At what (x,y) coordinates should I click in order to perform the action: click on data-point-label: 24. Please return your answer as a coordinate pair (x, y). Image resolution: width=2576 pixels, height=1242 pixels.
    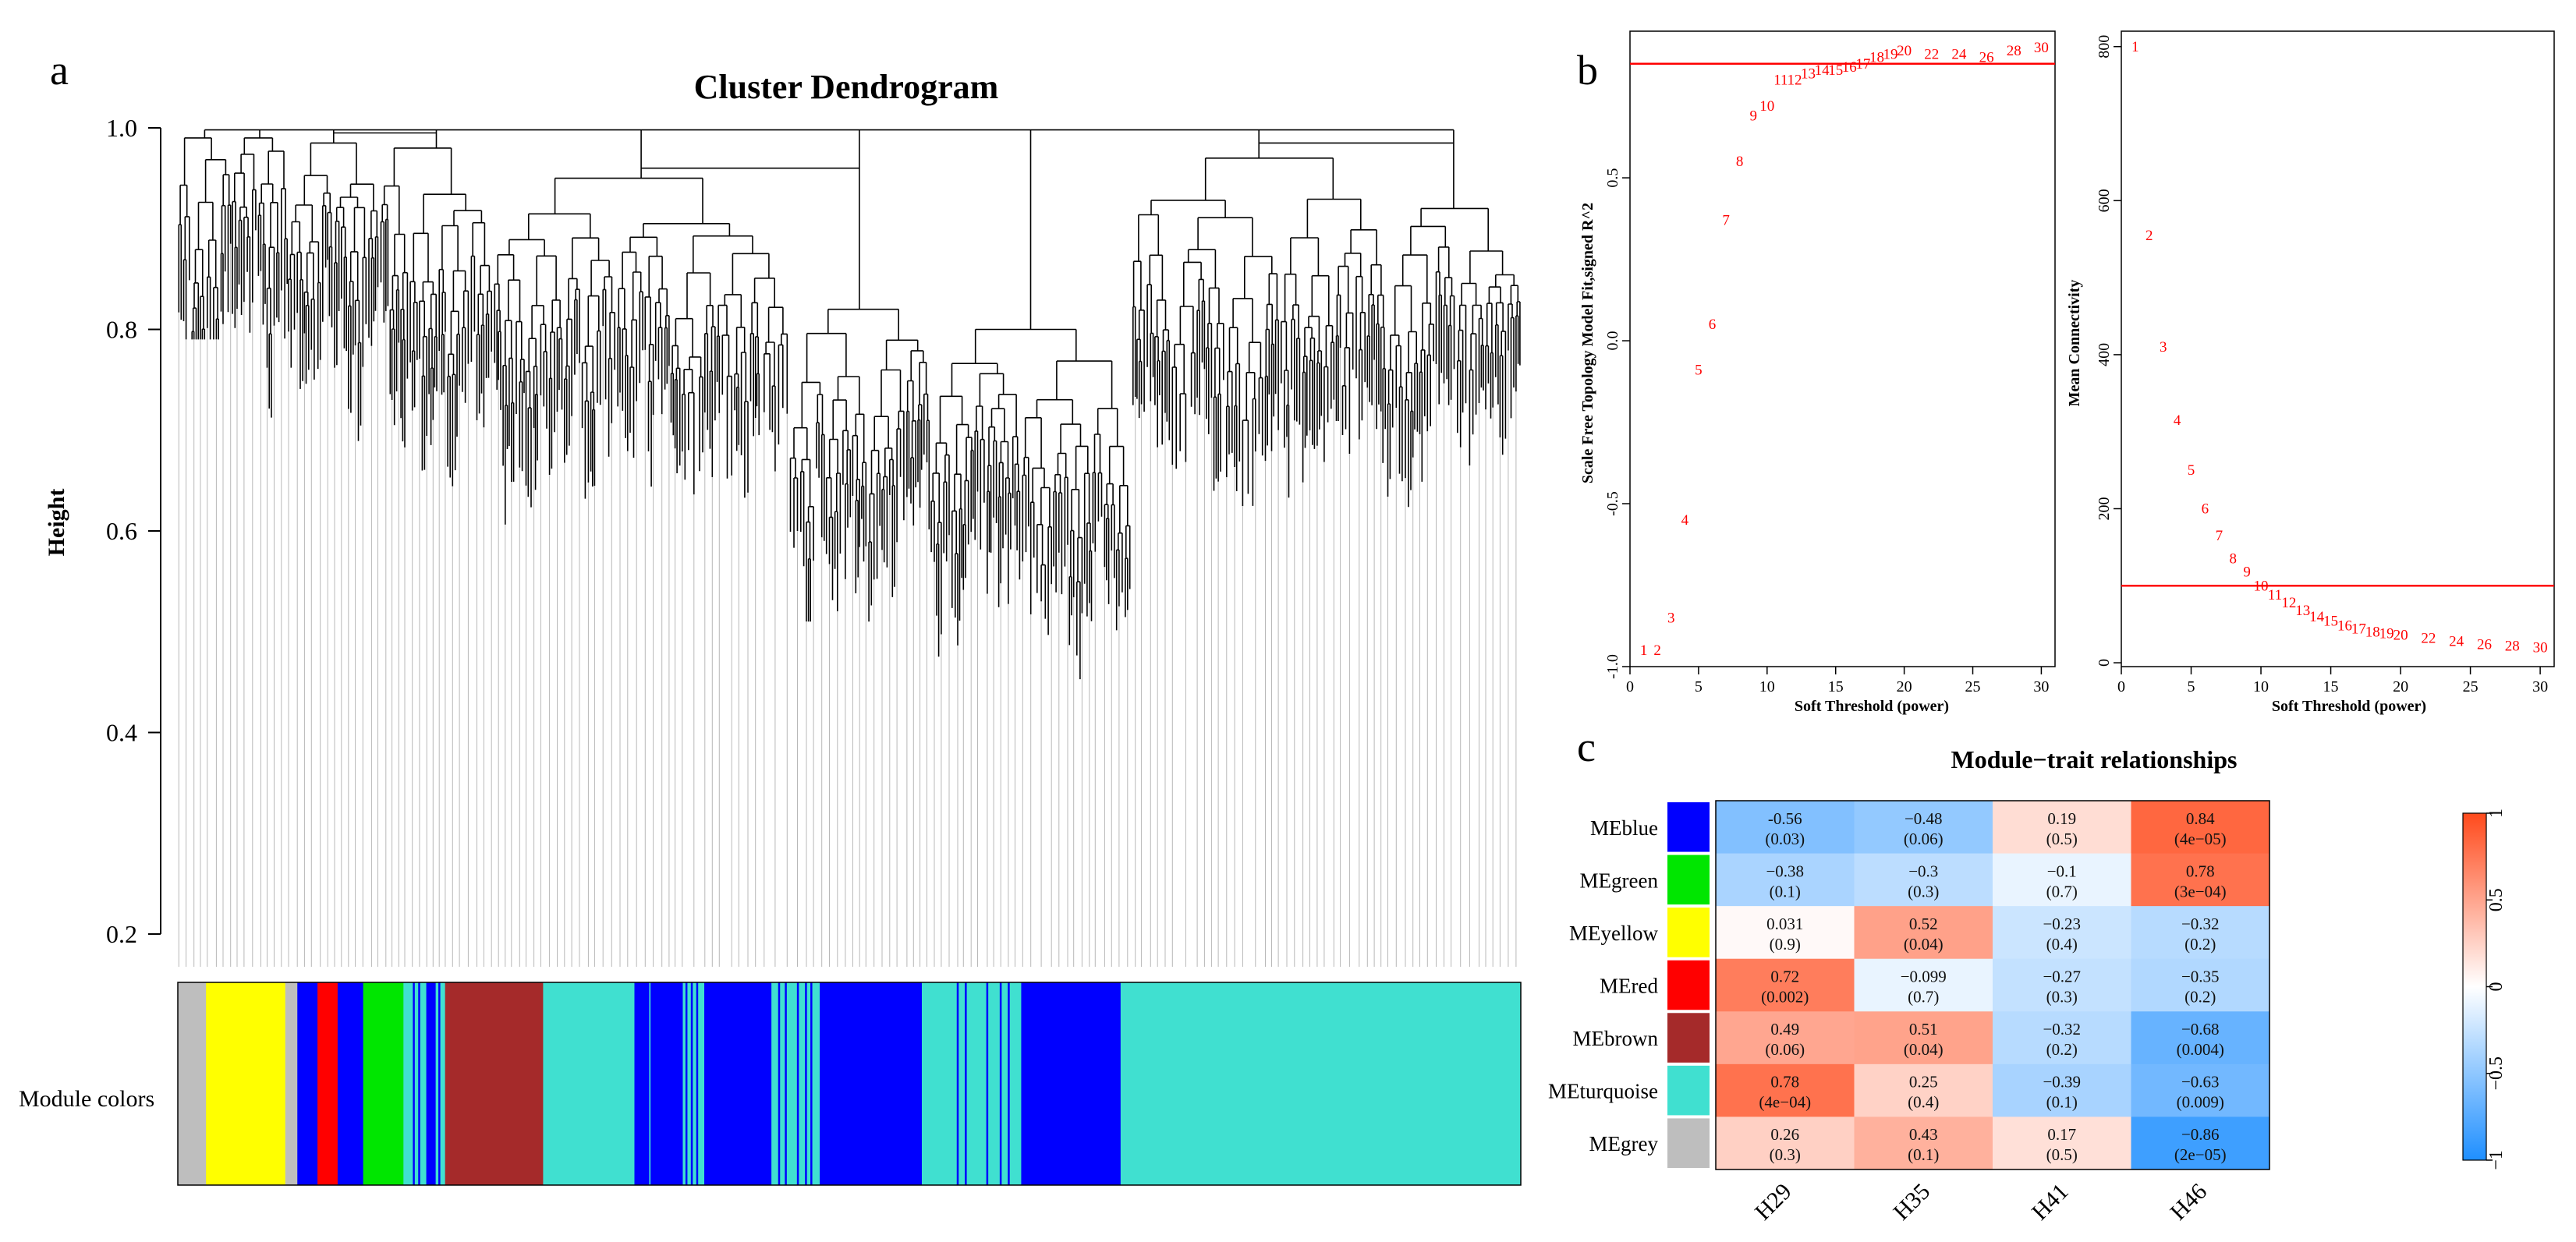
    Looking at the image, I should click on (1959, 54).